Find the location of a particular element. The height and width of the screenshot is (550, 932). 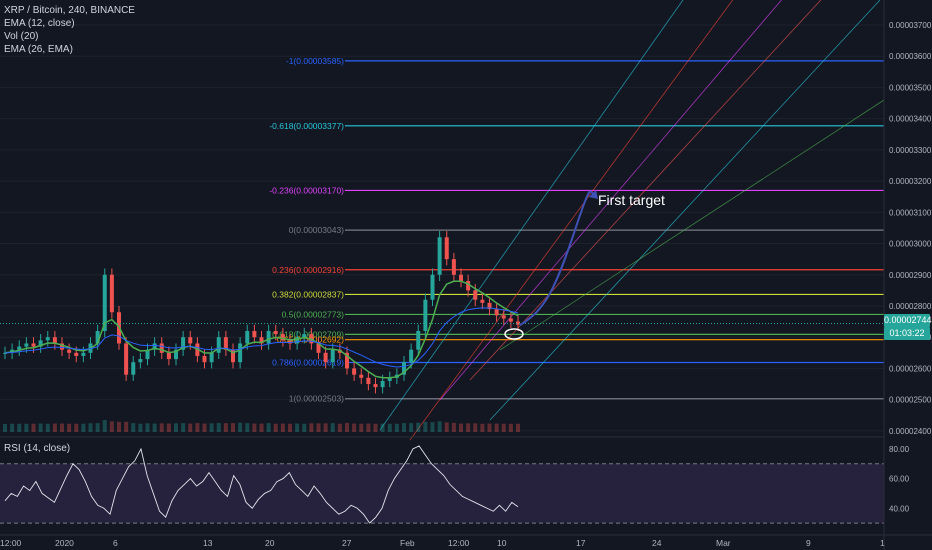

time-tick-label: 2020 is located at coordinates (64, 543).